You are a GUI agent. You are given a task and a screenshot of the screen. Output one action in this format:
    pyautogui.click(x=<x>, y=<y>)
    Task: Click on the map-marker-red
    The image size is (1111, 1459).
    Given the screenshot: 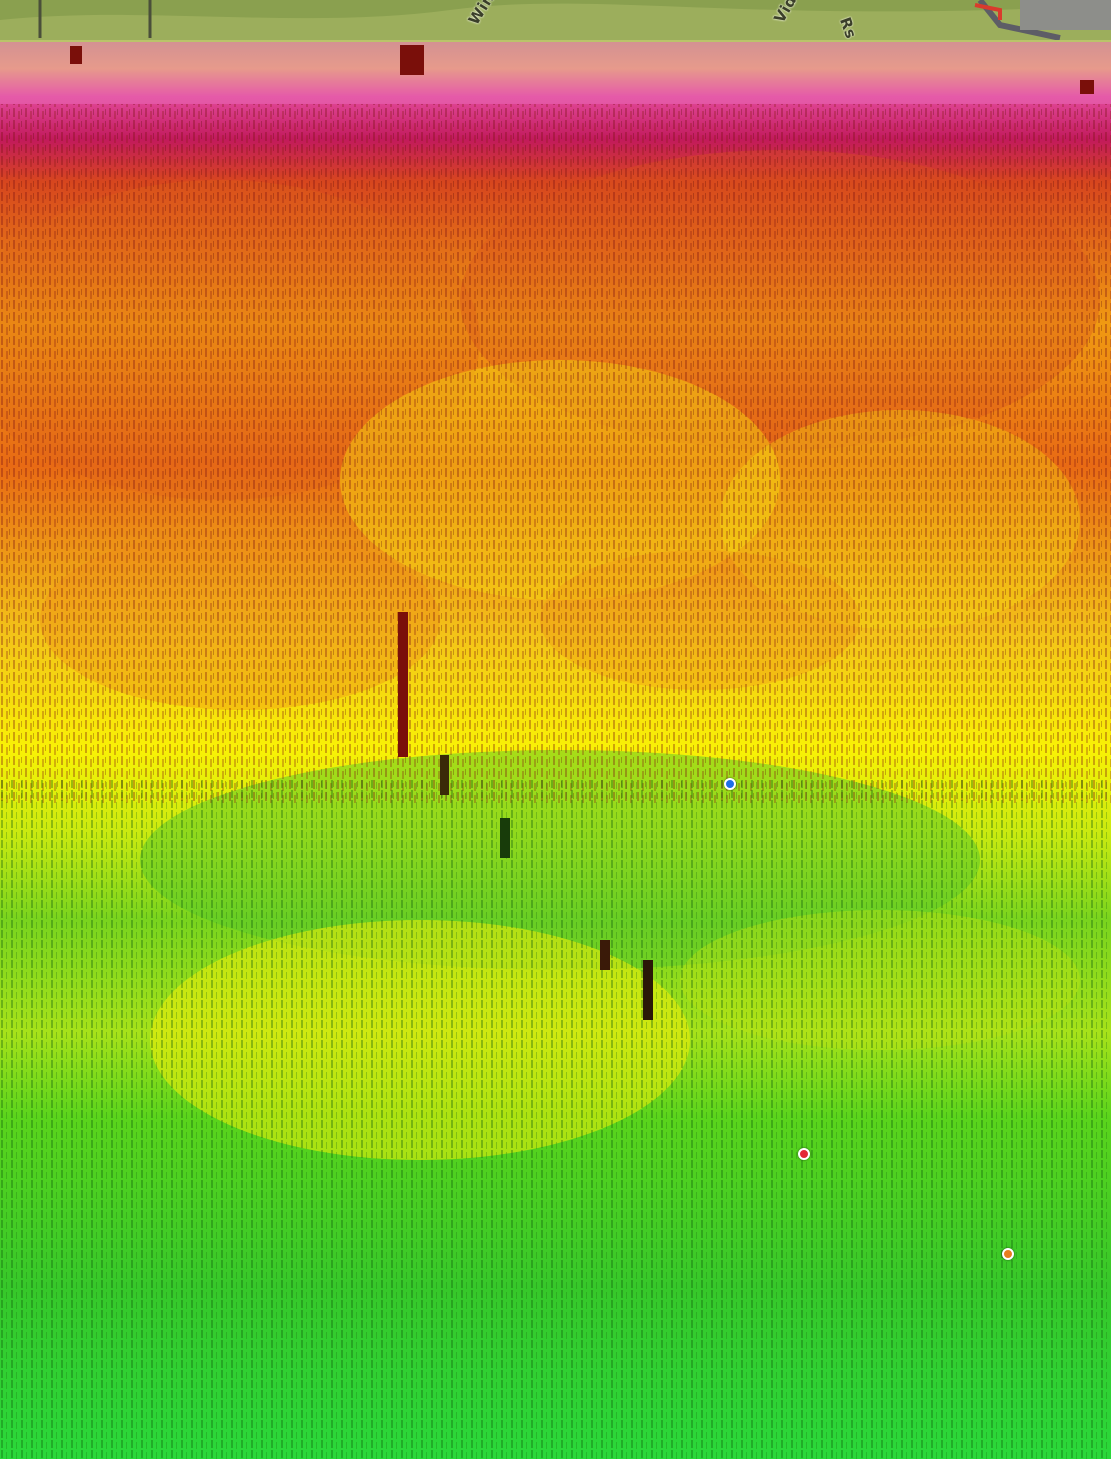 What is the action you would take?
    pyautogui.click(x=804, y=1154)
    